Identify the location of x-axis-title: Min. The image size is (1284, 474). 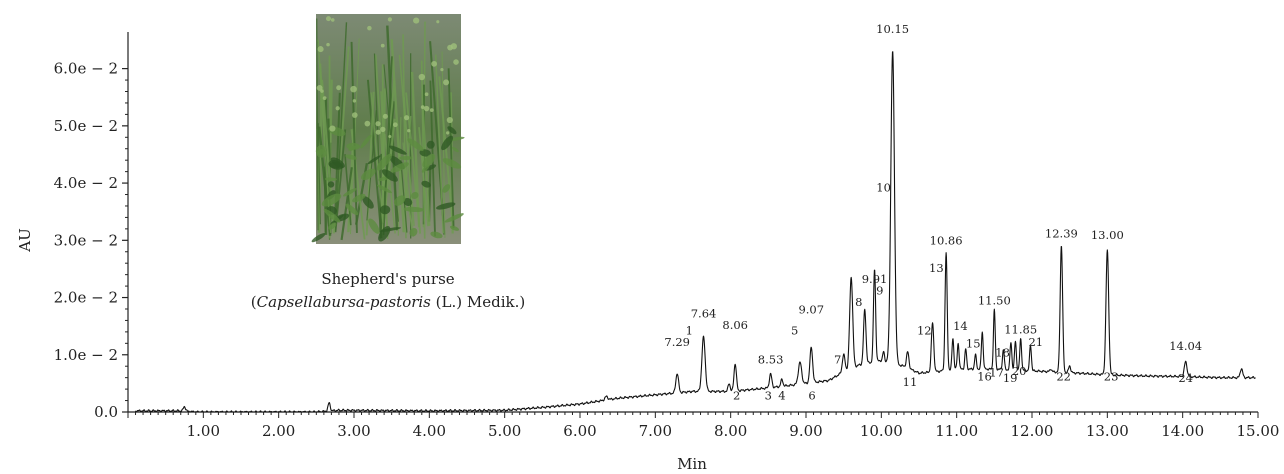
(692, 464).